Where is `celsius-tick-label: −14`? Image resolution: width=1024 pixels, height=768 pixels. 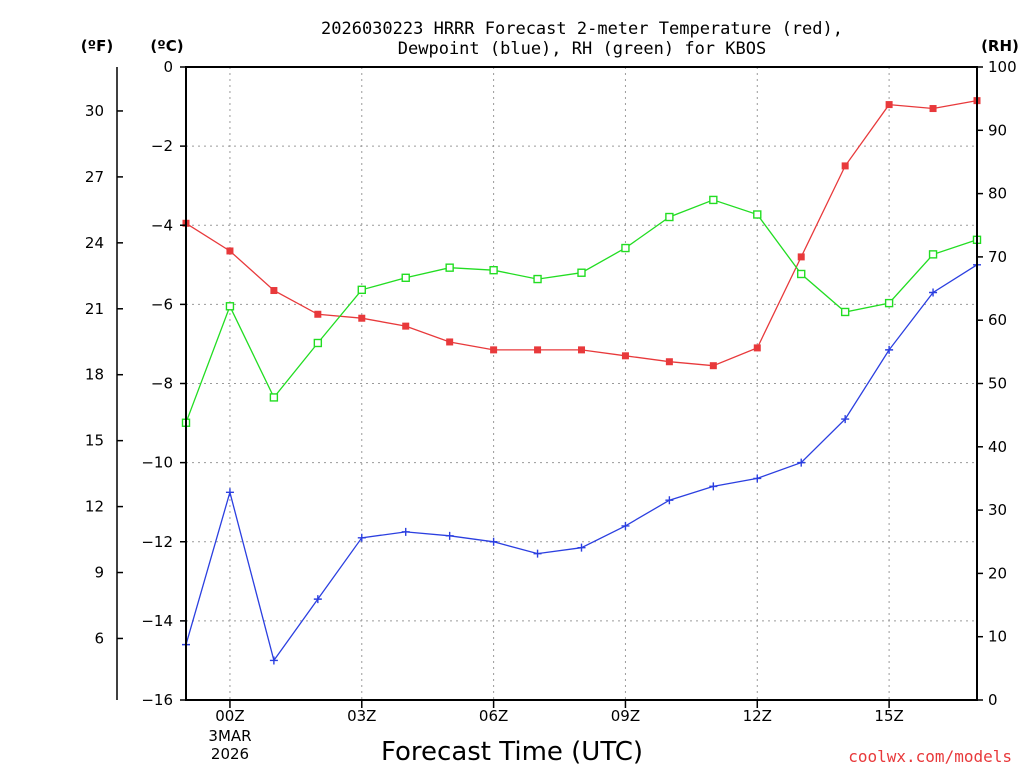 celsius-tick-label: −14 is located at coordinates (157, 621).